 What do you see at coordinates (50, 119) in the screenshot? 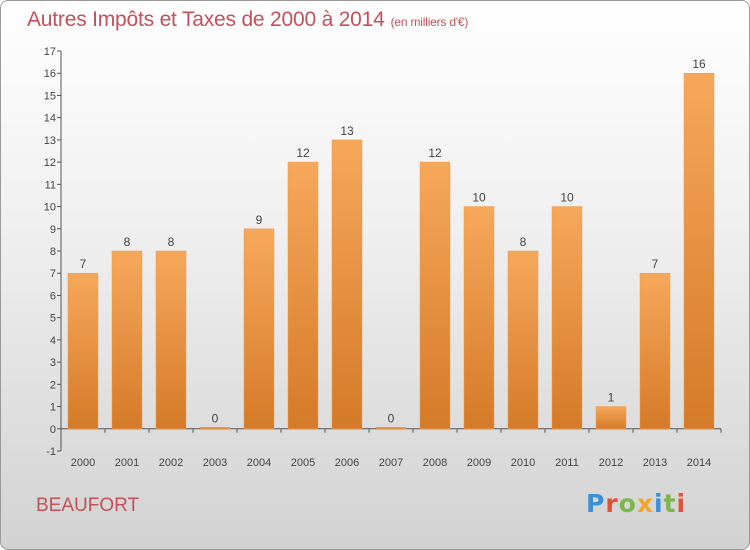
I see `y-tick-label: 14` at bounding box center [50, 119].